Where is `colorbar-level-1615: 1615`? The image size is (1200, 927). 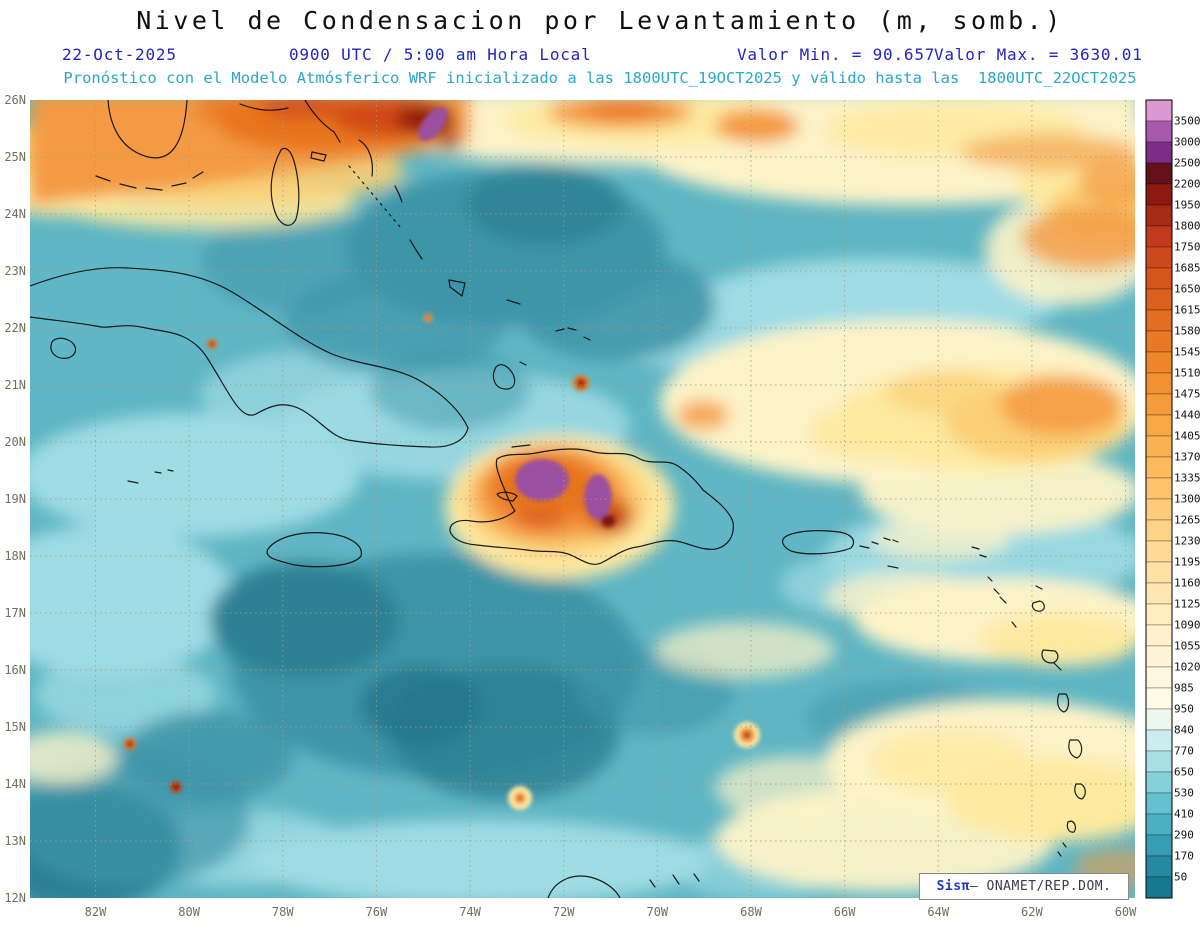
colorbar-level-1615: 1615 is located at coordinates (1187, 310).